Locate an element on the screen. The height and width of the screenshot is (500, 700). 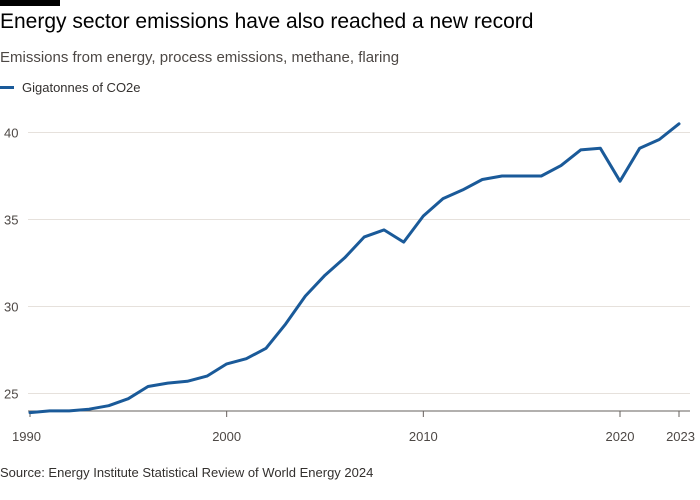
legend-swatch is located at coordinates (7, 87).